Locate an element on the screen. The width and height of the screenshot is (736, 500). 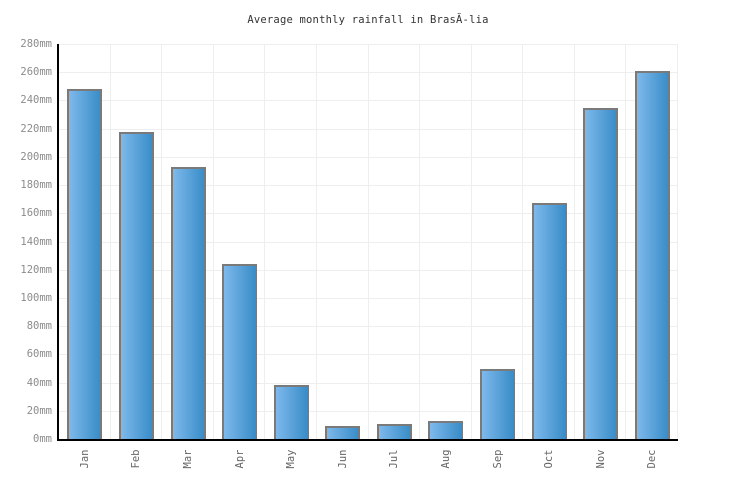
y-tick-label: 120mm is located at coordinates (36, 269).